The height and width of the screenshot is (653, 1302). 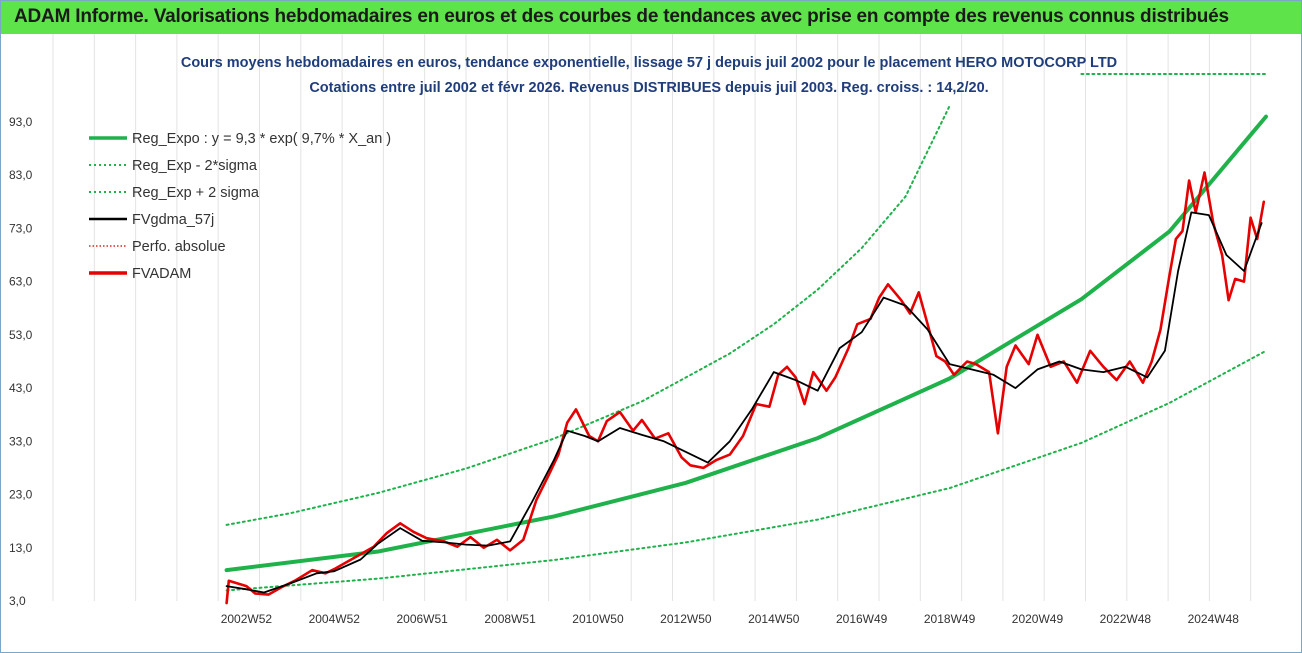 What do you see at coordinates (161, 274) in the screenshot?
I see `legend-label-fvadam: FVADAM` at bounding box center [161, 274].